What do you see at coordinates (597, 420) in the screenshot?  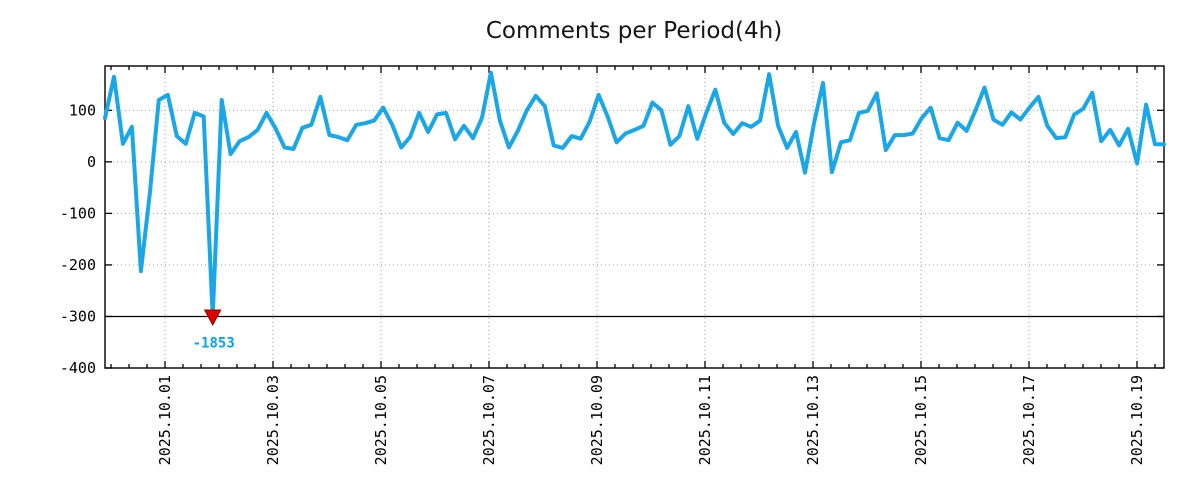 I see `x-tick-label: 2025.10.09` at bounding box center [597, 420].